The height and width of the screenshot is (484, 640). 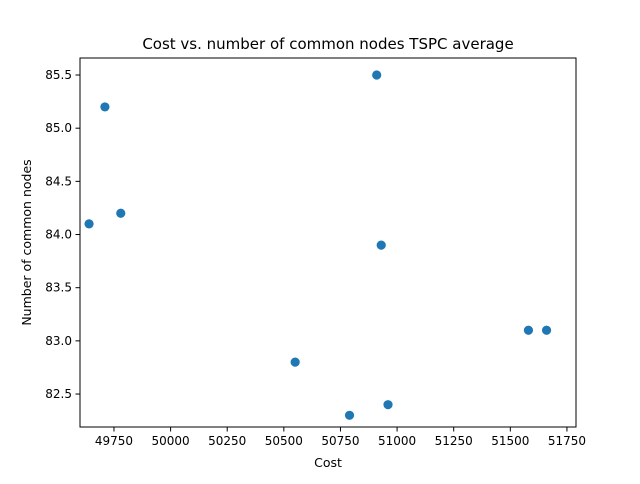 I want to click on y-tick-label: 84.5, so click(x=58, y=181).